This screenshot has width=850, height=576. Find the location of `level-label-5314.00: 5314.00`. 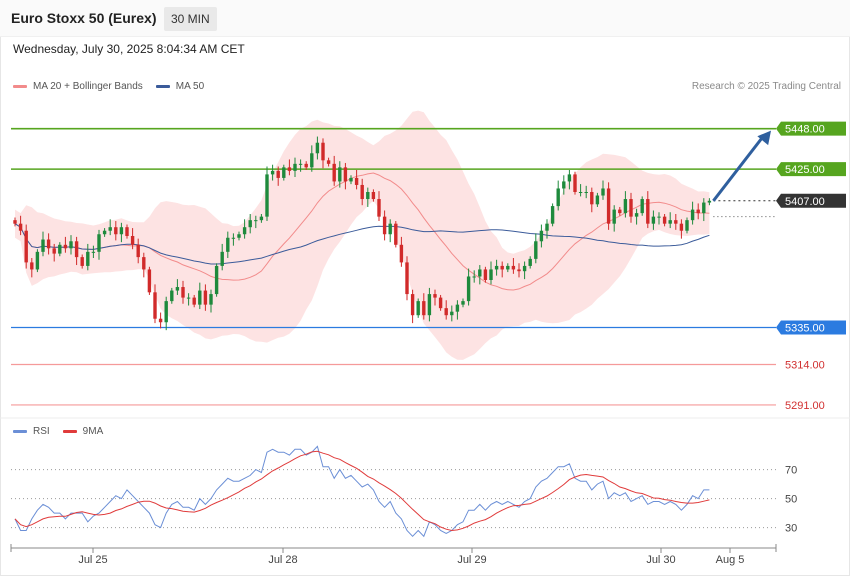

level-label-5314.00: 5314.00 is located at coordinates (805, 365).